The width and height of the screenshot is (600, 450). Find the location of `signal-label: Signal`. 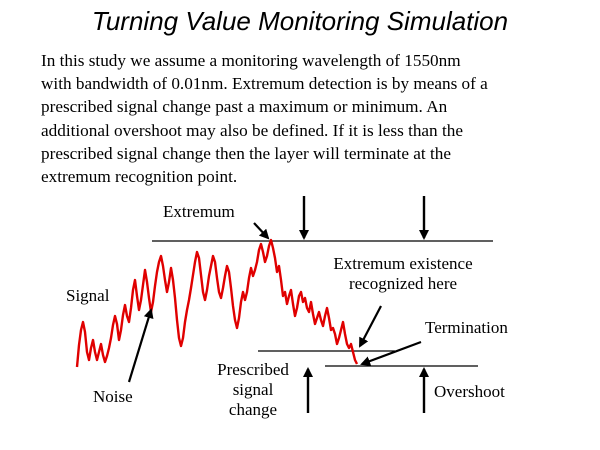

signal-label: Signal is located at coordinates (88, 295).